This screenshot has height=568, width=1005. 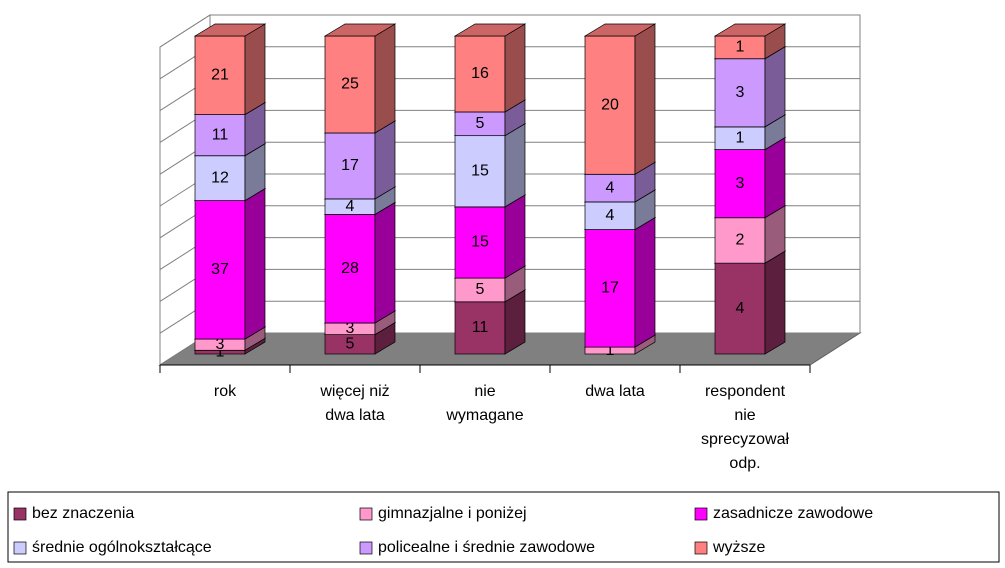 I want to click on data-label: 20, so click(x=610, y=104).